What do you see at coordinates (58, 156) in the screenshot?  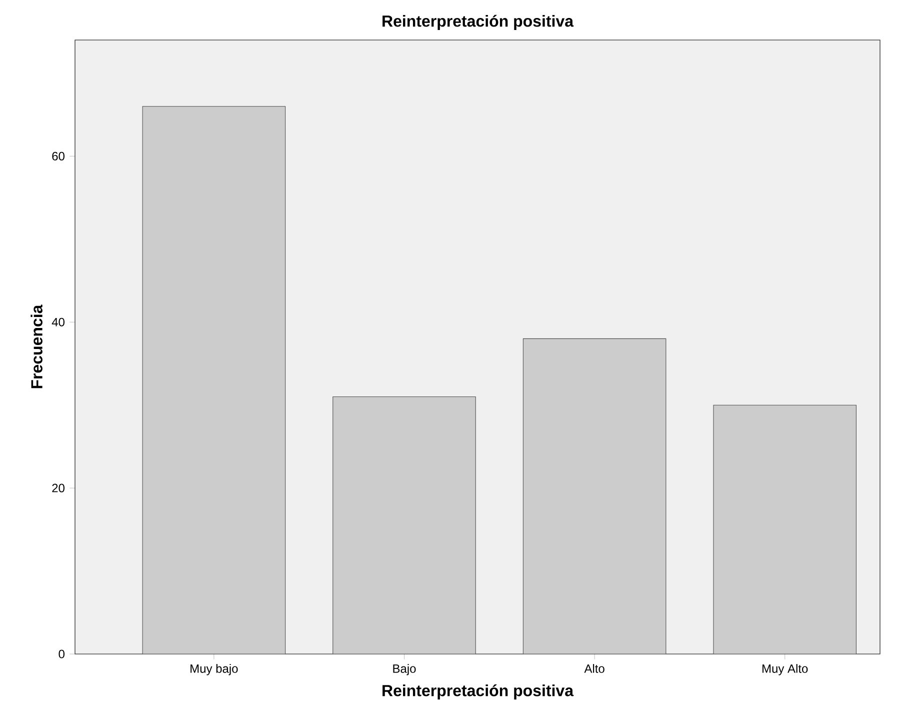 I see `y-tick-label: 60` at bounding box center [58, 156].